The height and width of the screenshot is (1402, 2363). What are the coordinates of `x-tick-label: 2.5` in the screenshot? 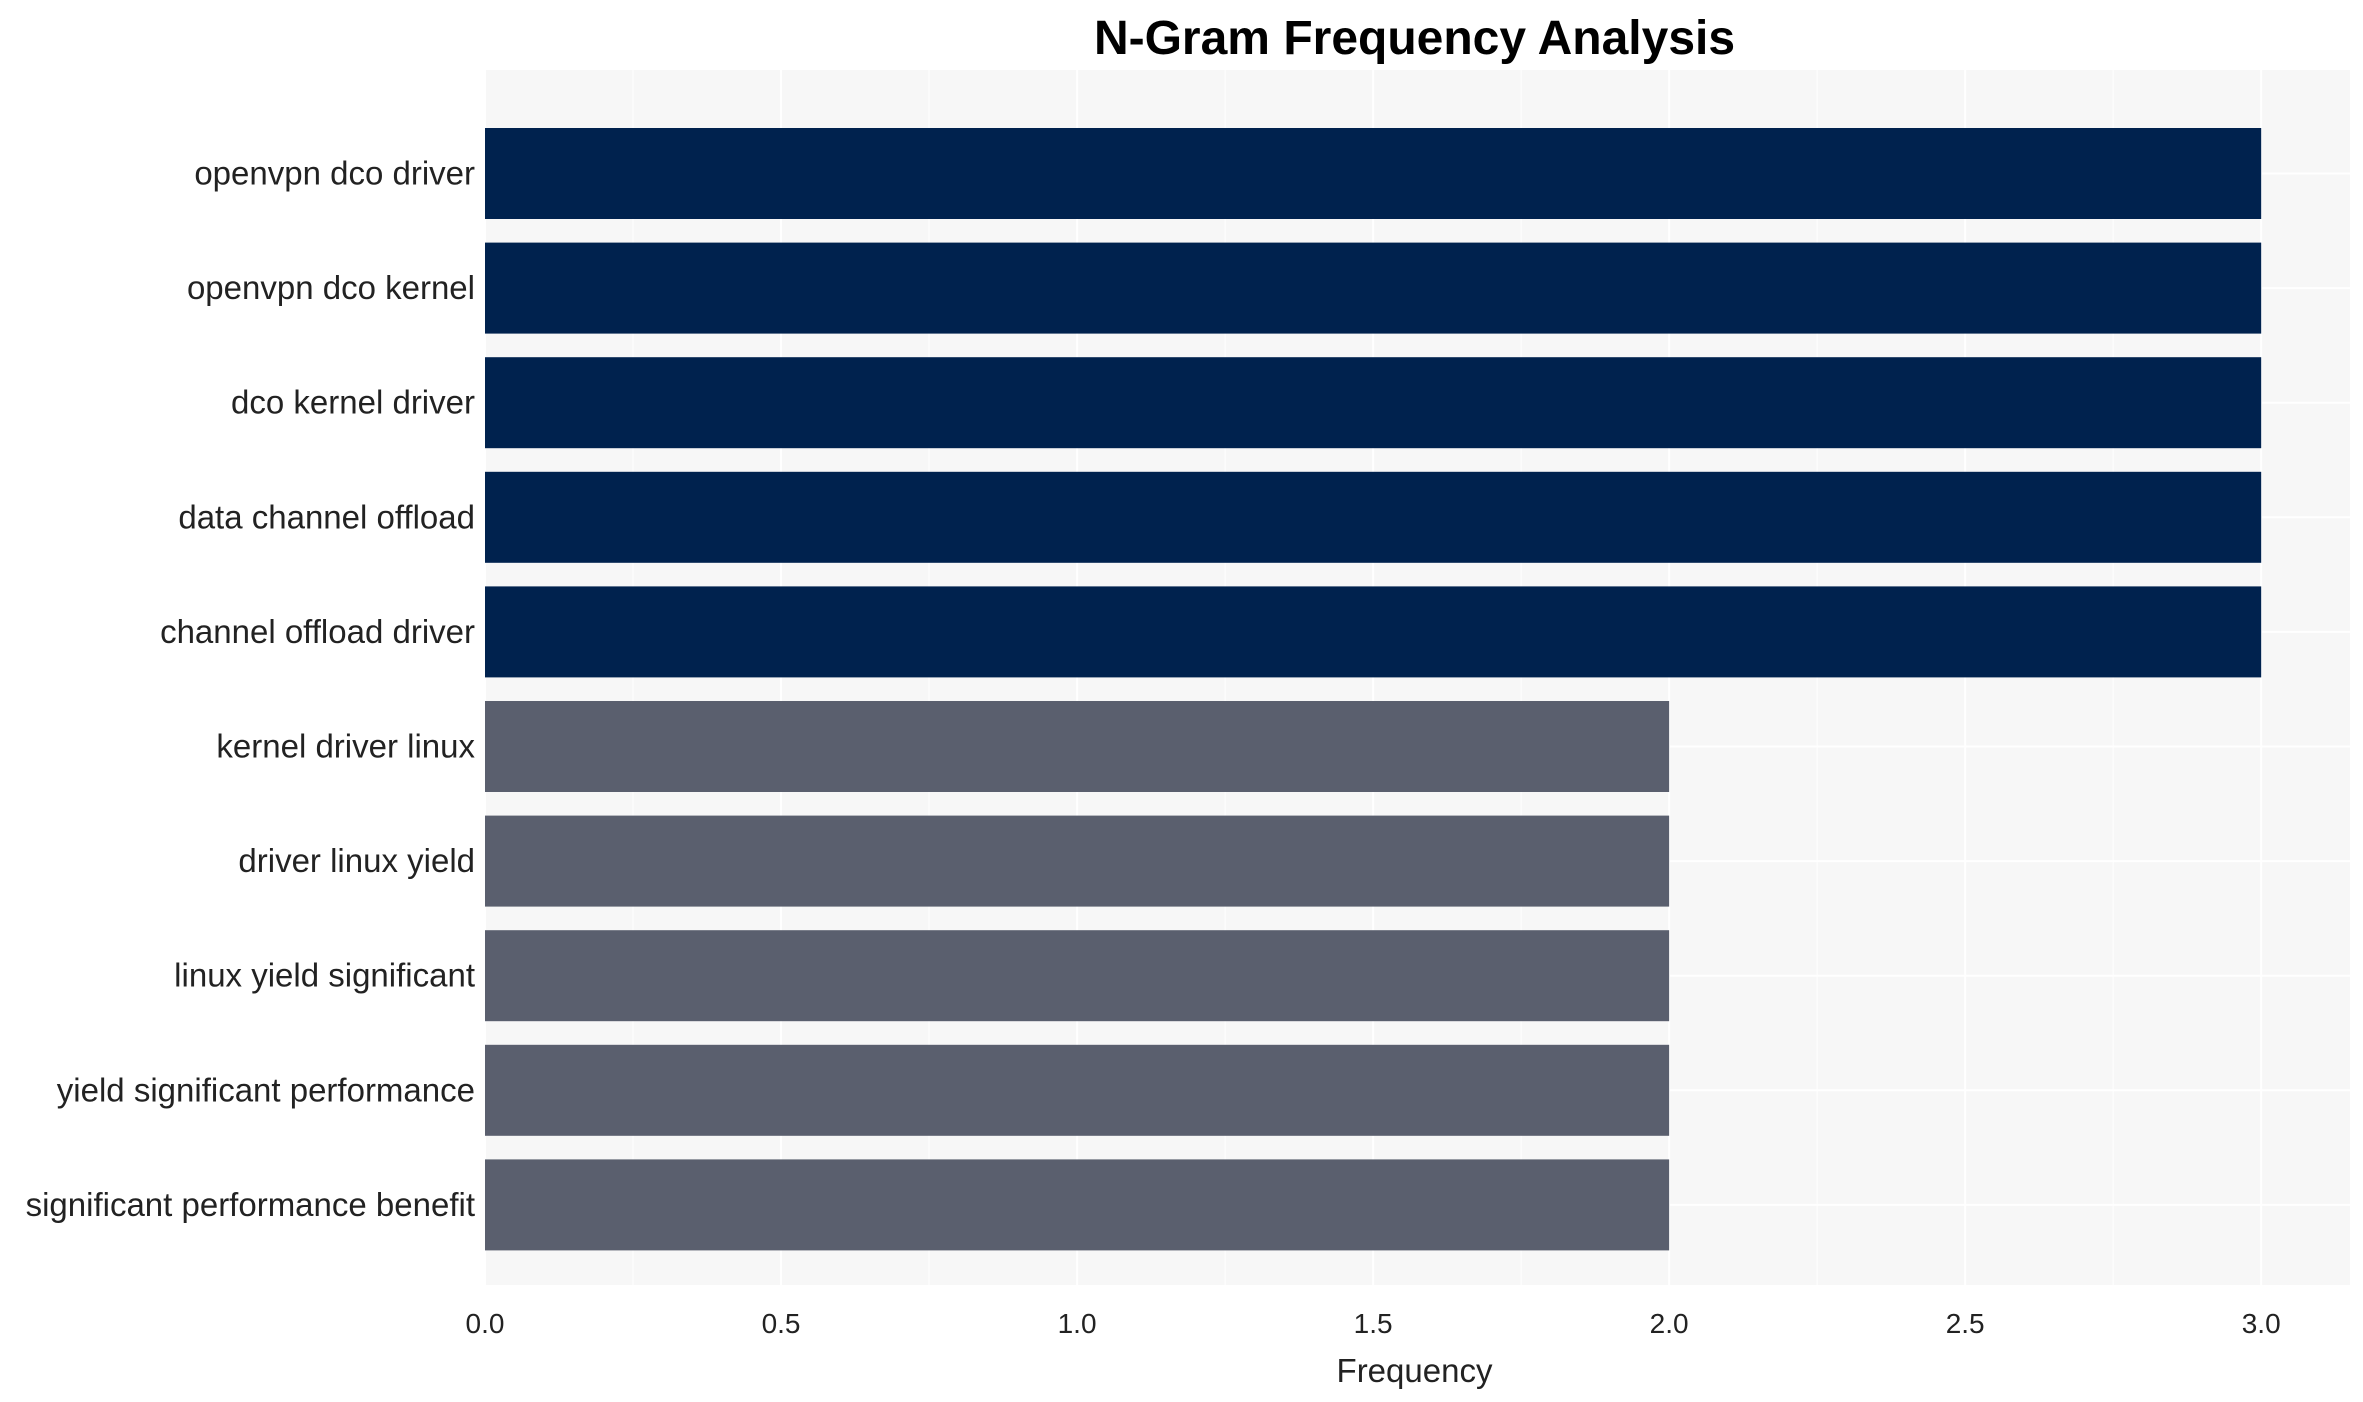 It's located at (1965, 1323).